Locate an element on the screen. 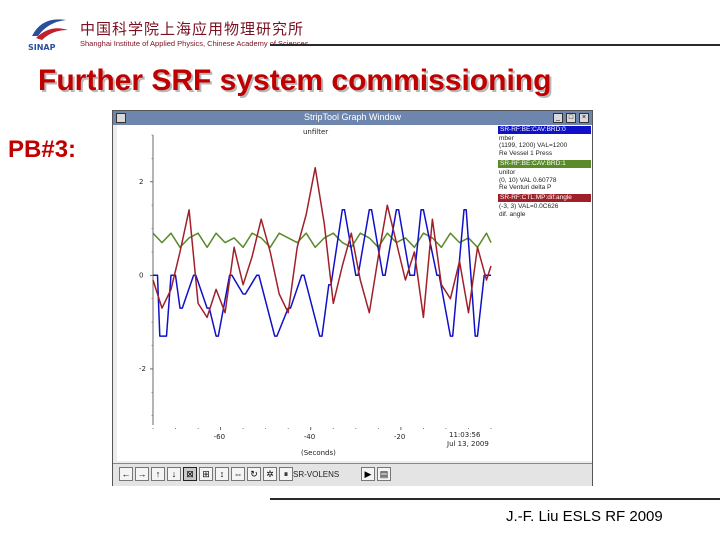 The height and width of the screenshot is (540, 720). config-icon: ✲ is located at coordinates (270, 474).